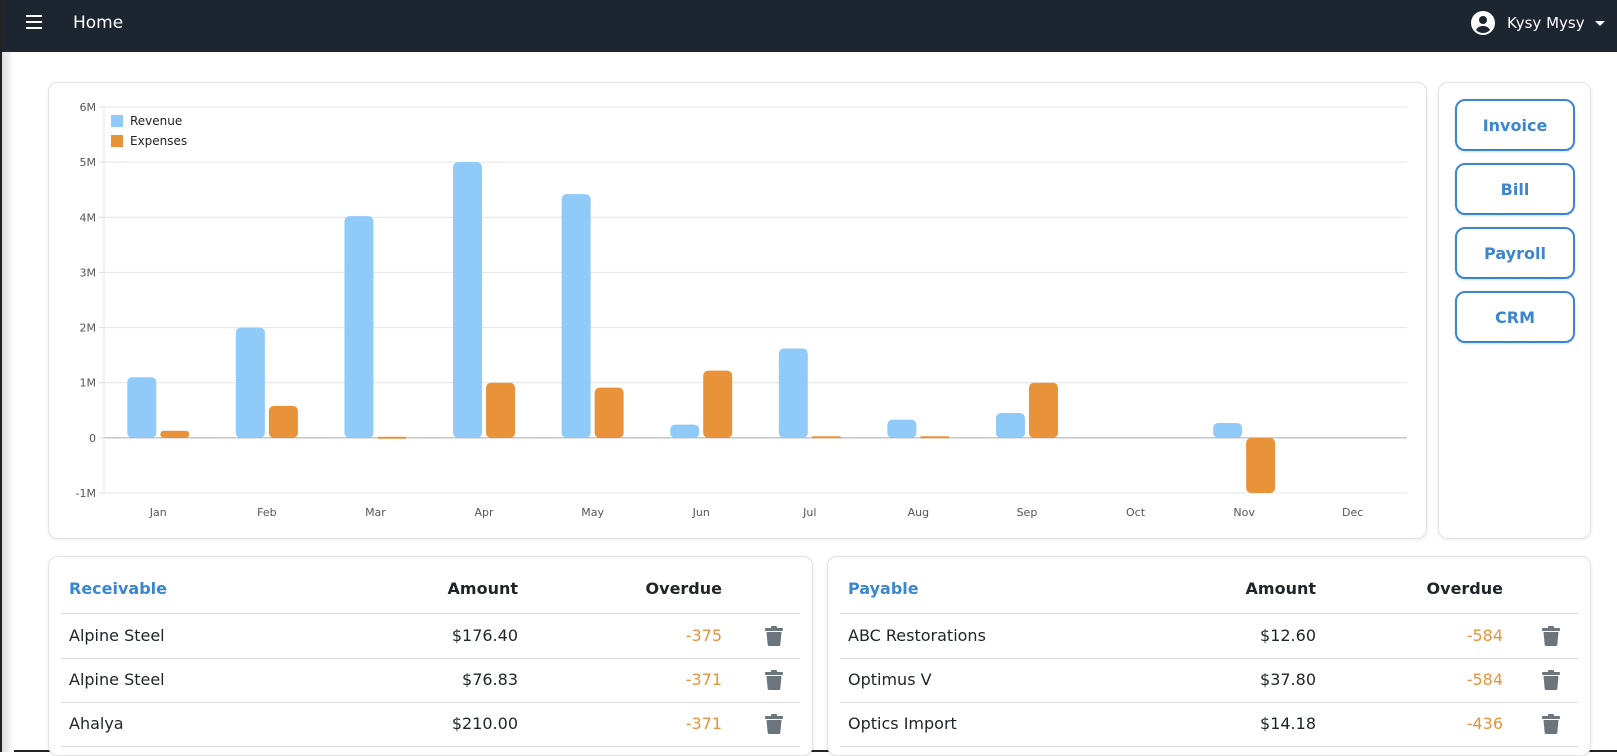 Image resolution: width=1617 pixels, height=756 pixels. Describe the element at coordinates (883, 588) in the screenshot. I see `table-title: Payable` at that location.